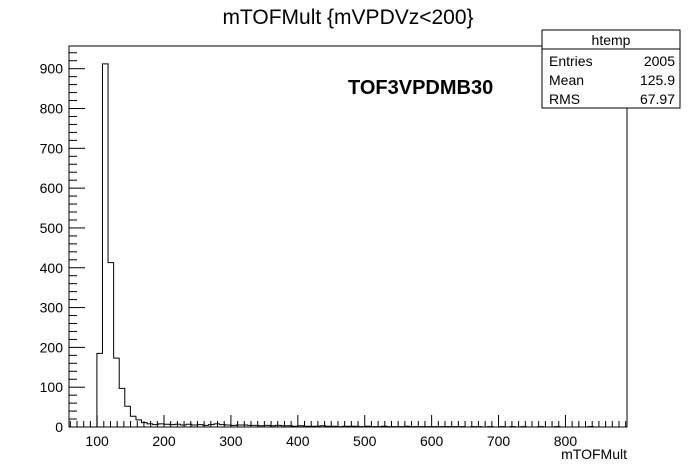 The height and width of the screenshot is (474, 696). Describe the element at coordinates (298, 441) in the screenshot. I see `x-tick-label: 400` at that location.